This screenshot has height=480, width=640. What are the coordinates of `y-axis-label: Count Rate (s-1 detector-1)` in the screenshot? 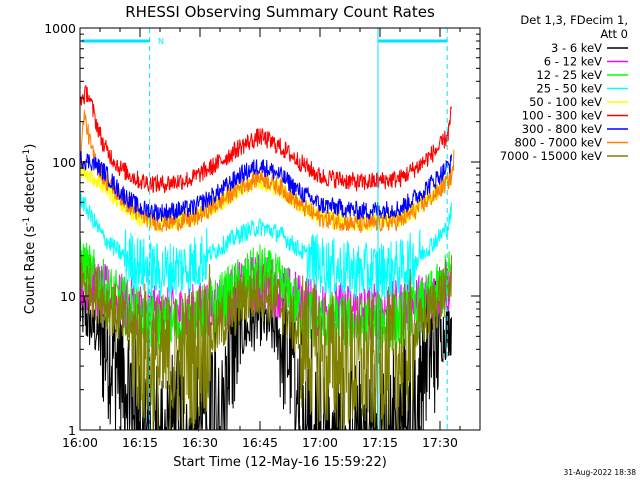 It's located at (30, 229).